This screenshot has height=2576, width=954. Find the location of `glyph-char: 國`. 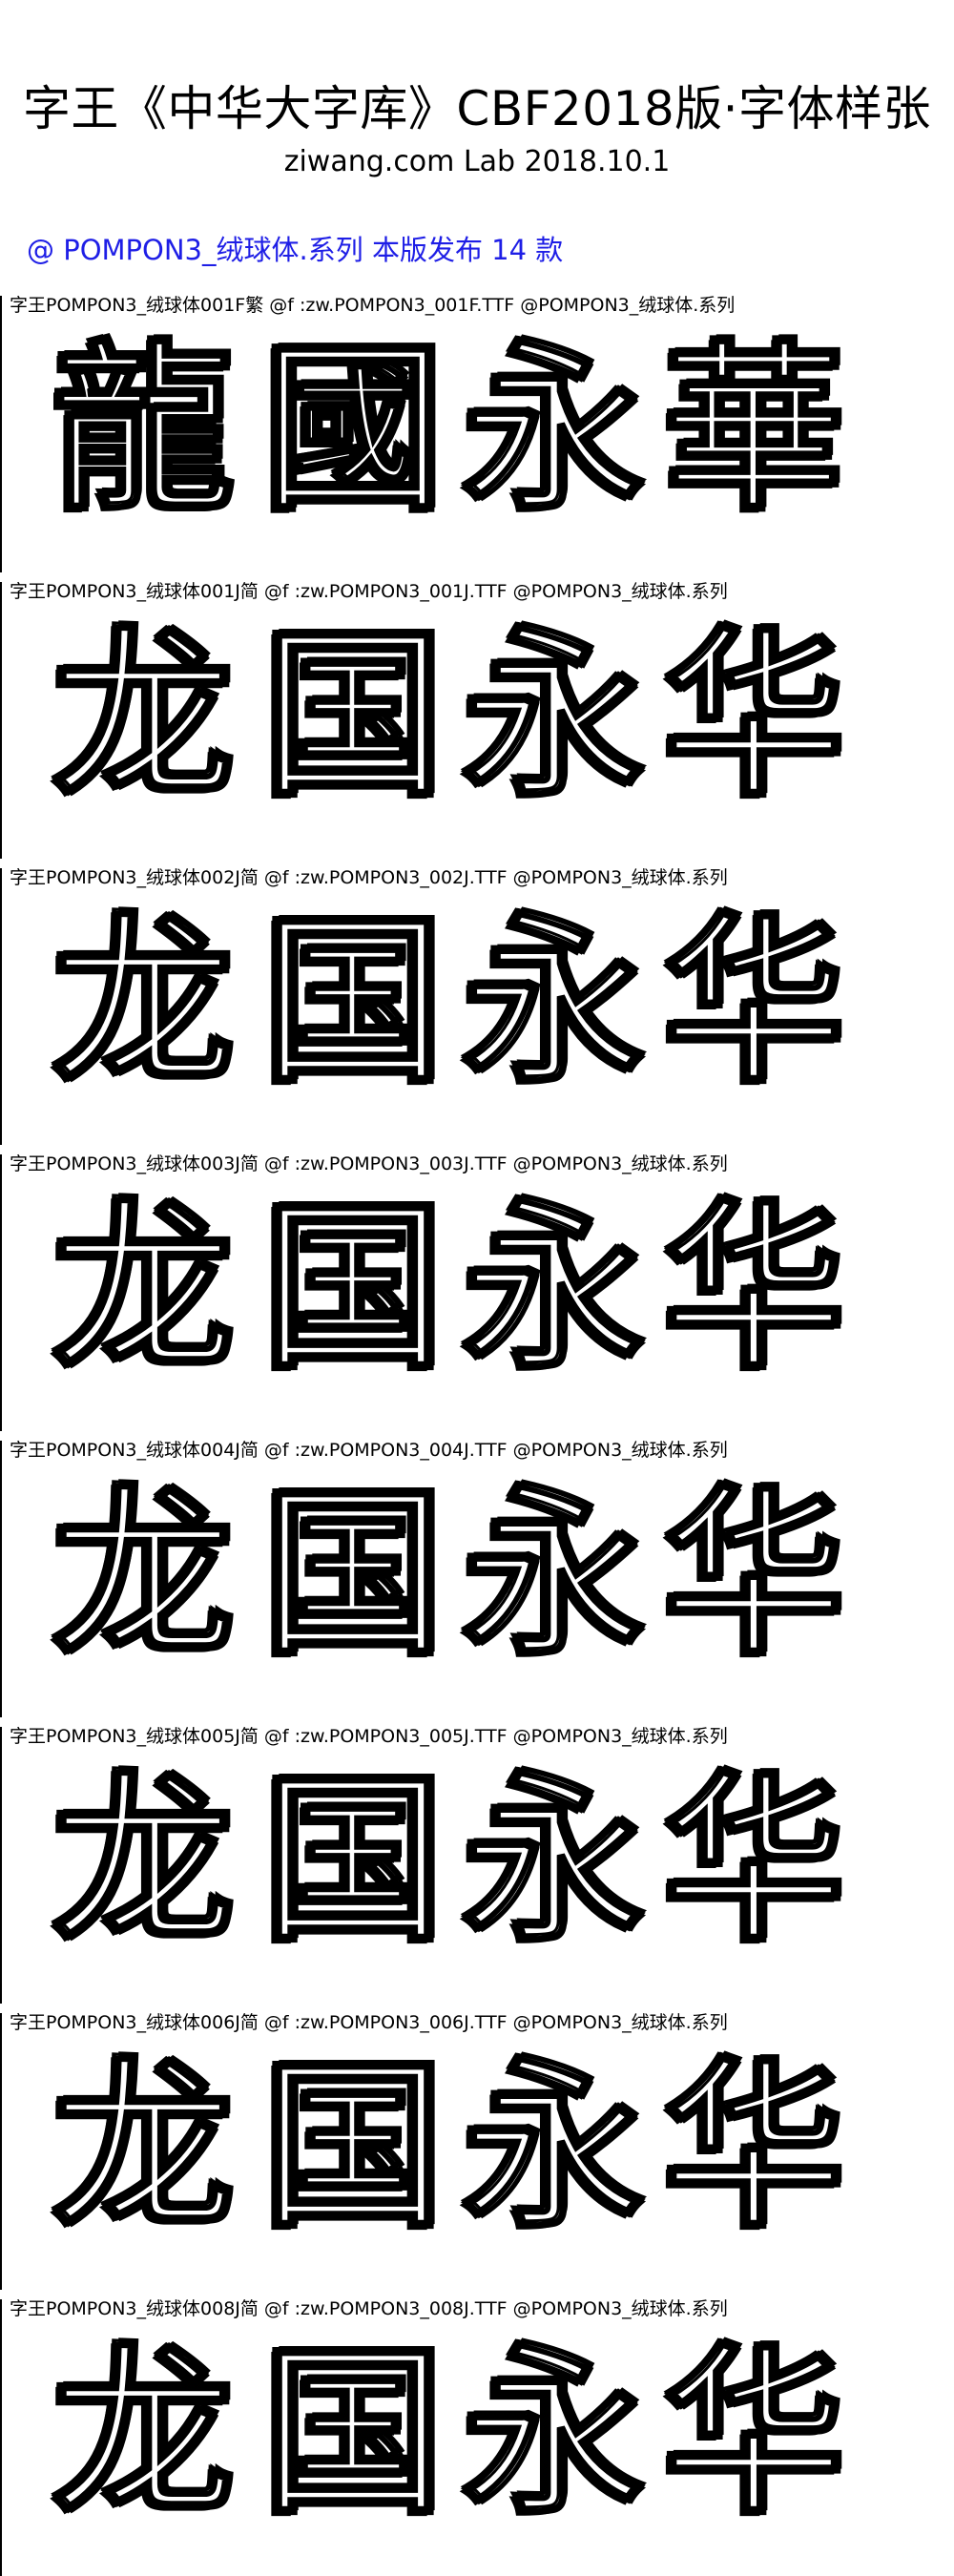

glyph-char: 國 is located at coordinates (352, 428).